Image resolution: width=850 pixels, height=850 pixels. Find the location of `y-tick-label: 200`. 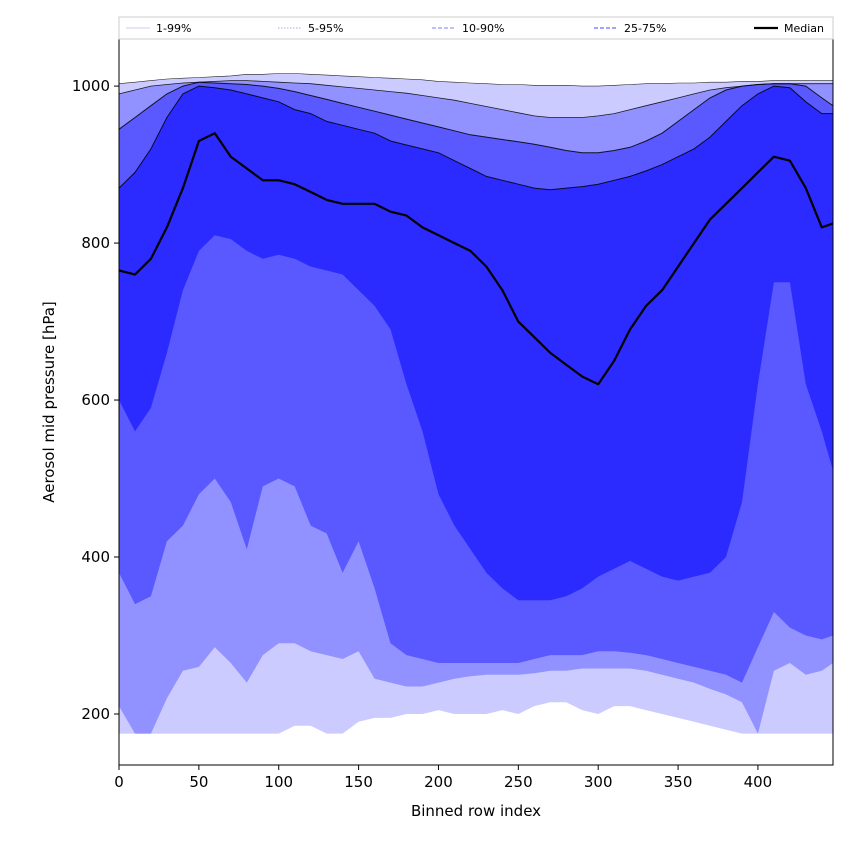

y-tick-label: 200 is located at coordinates (95, 714).